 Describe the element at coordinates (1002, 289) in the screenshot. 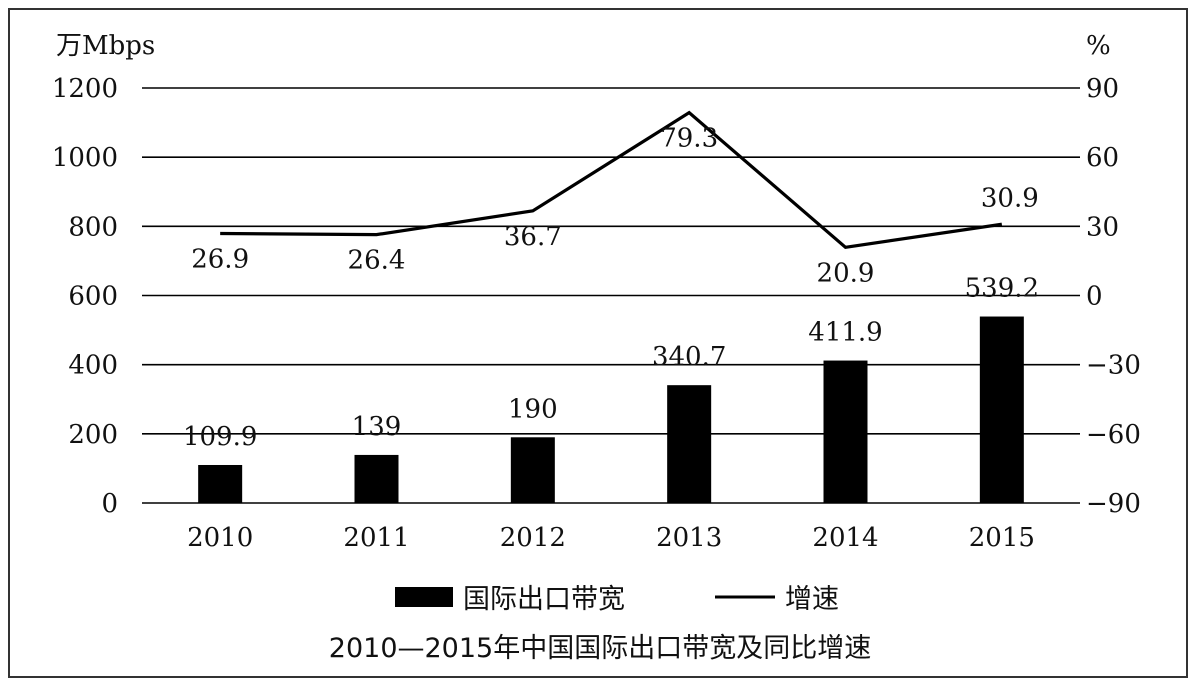

I see `bar-value-label: 539.2` at that location.